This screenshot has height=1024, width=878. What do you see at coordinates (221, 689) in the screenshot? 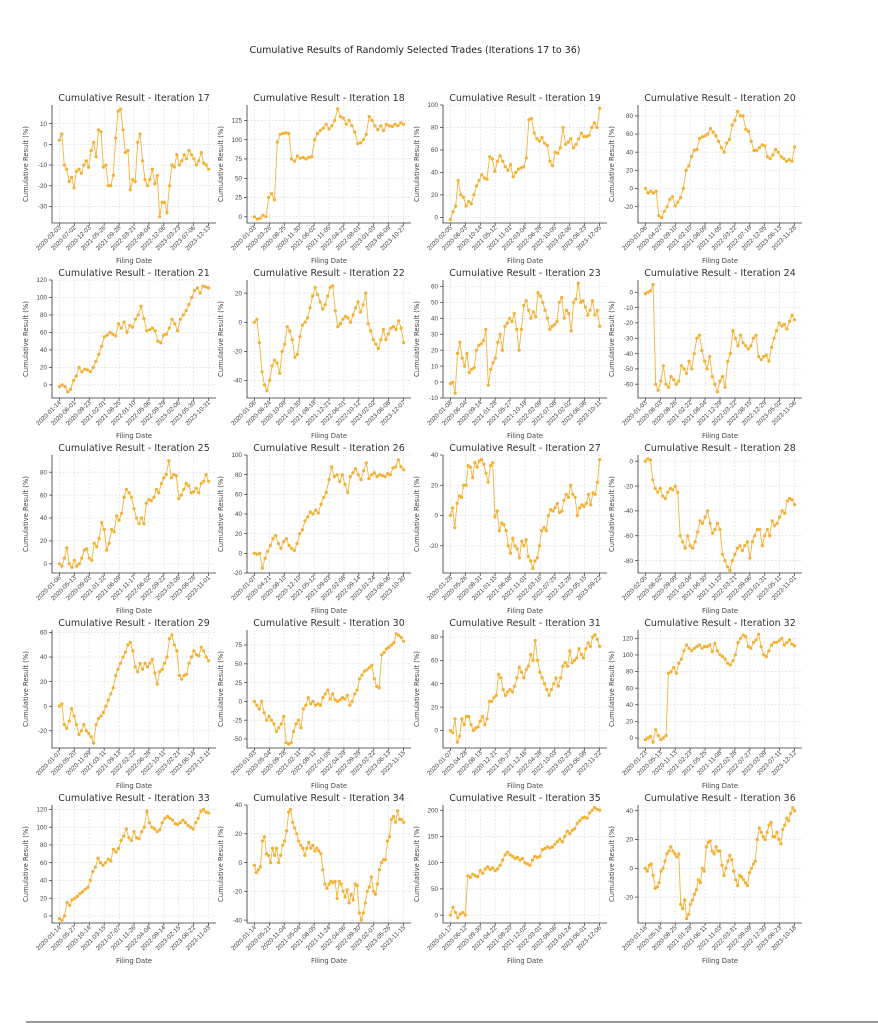
I see `y-axis-label: Cumulative Result (%)` at bounding box center [221, 689].